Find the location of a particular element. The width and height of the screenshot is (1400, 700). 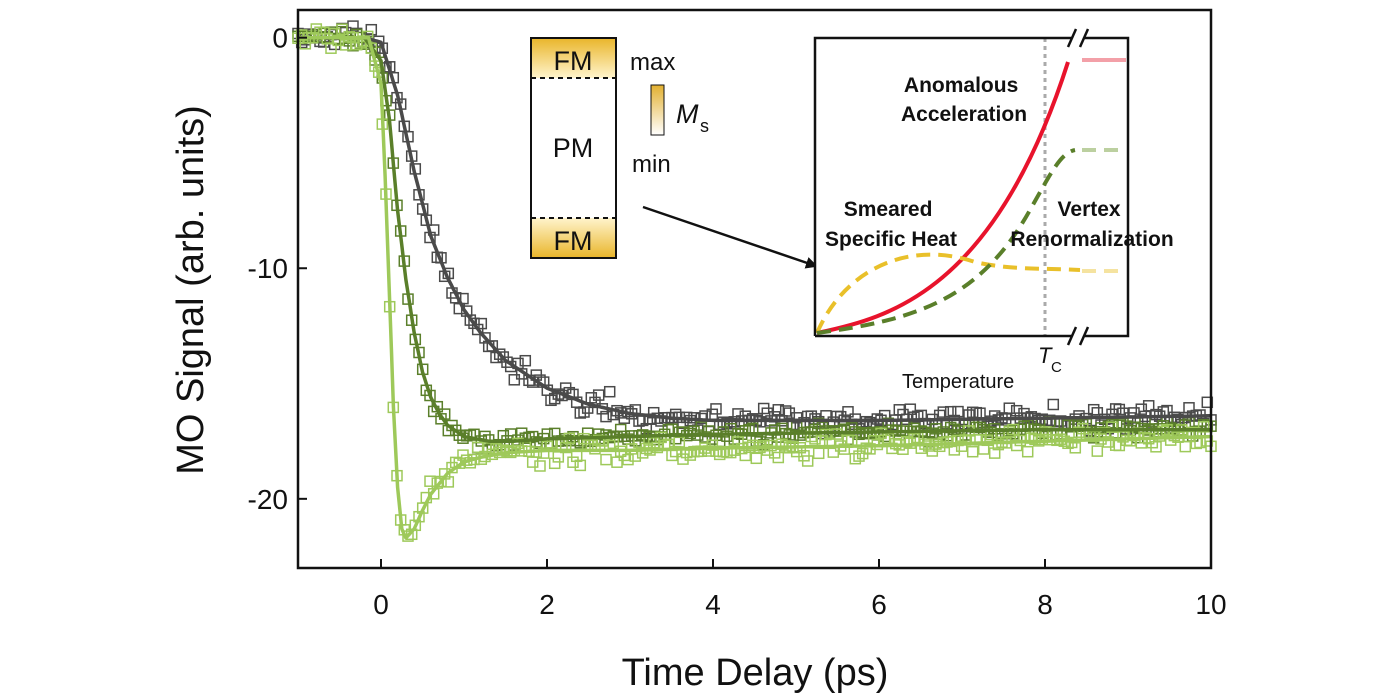

pm-layer is located at coordinates (573, 148).